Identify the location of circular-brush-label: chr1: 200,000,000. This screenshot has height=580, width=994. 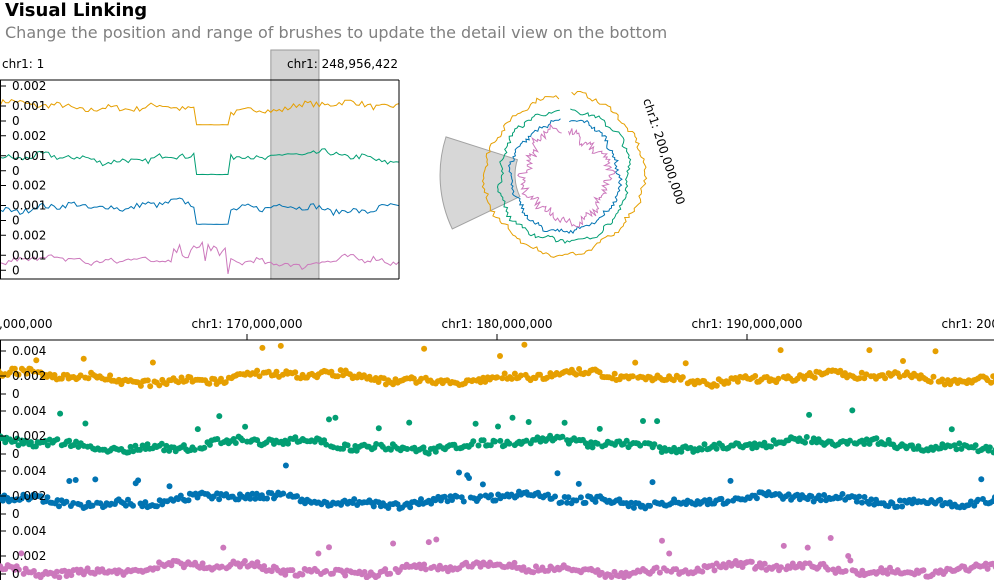
(664, 152).